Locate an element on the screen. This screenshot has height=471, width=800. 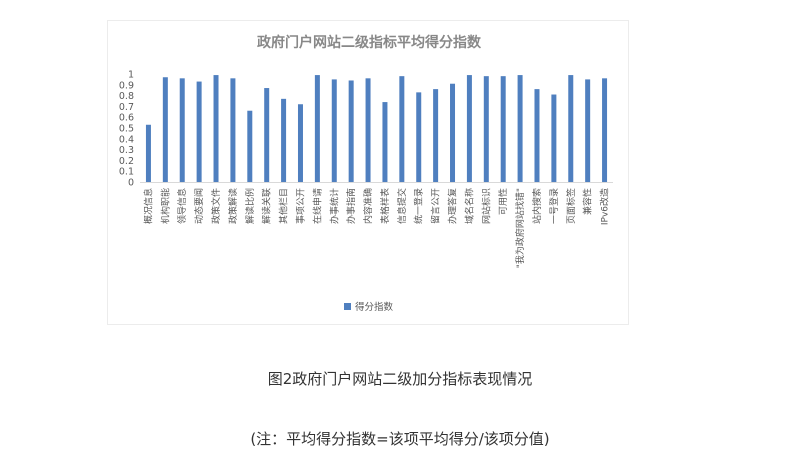
x-tick-label: 解读比例 is located at coordinates (250, 206).